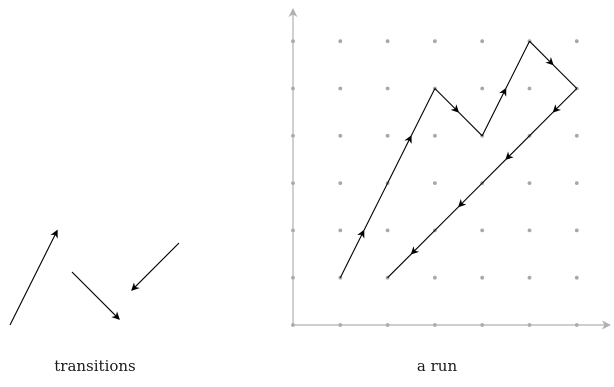  I want to click on run-caption: a run, so click(437, 366).